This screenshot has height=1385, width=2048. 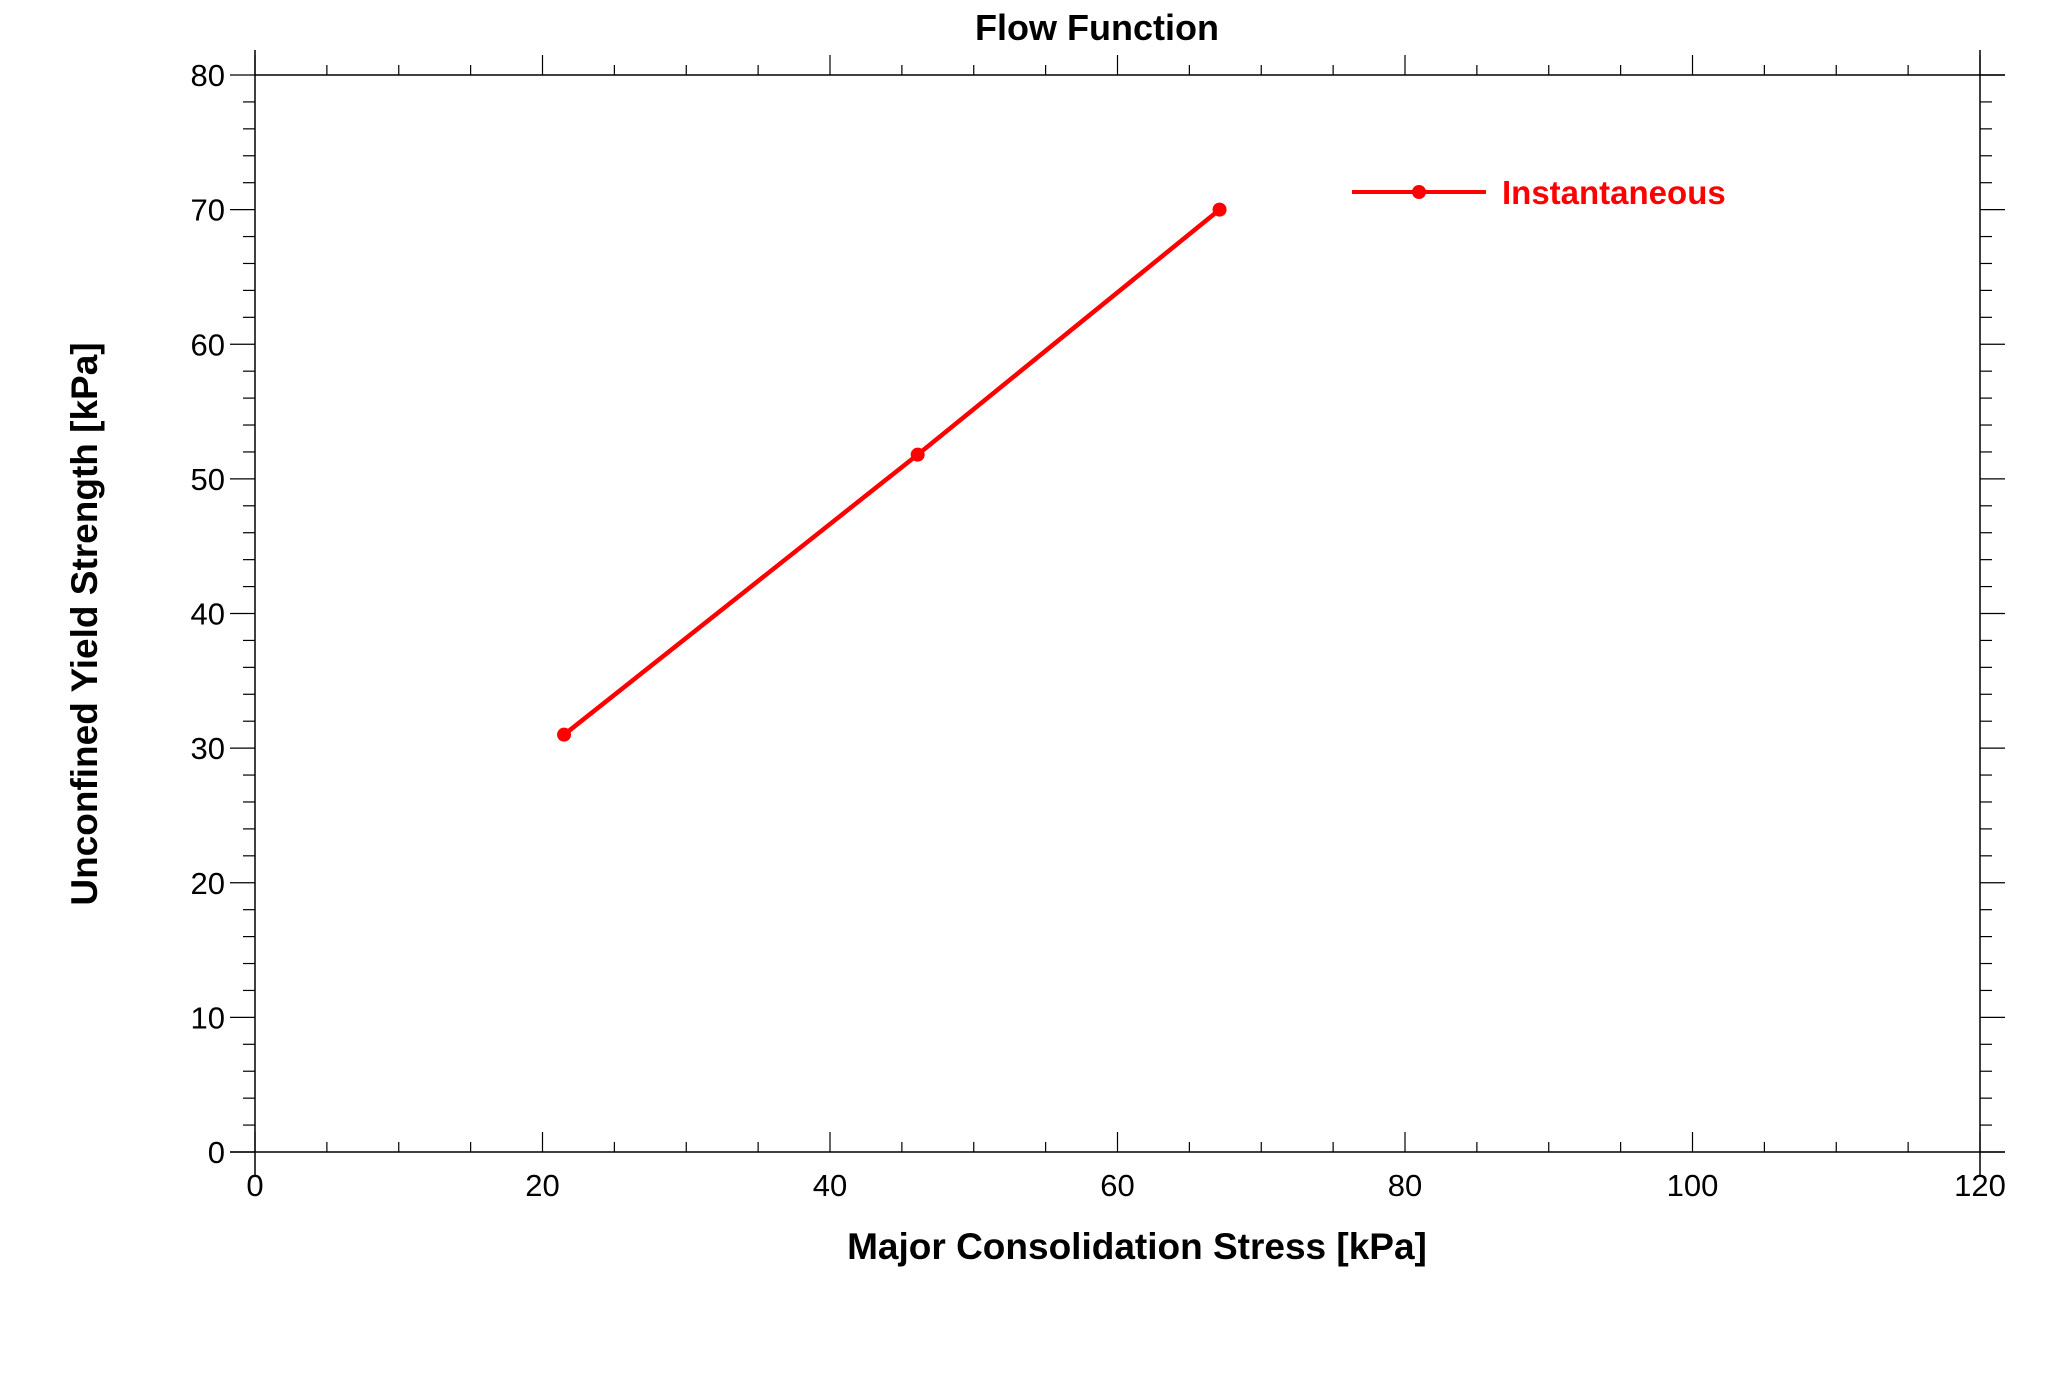 What do you see at coordinates (1614, 192) in the screenshot?
I see `legend-label-instantaneous: Instantaneous` at bounding box center [1614, 192].